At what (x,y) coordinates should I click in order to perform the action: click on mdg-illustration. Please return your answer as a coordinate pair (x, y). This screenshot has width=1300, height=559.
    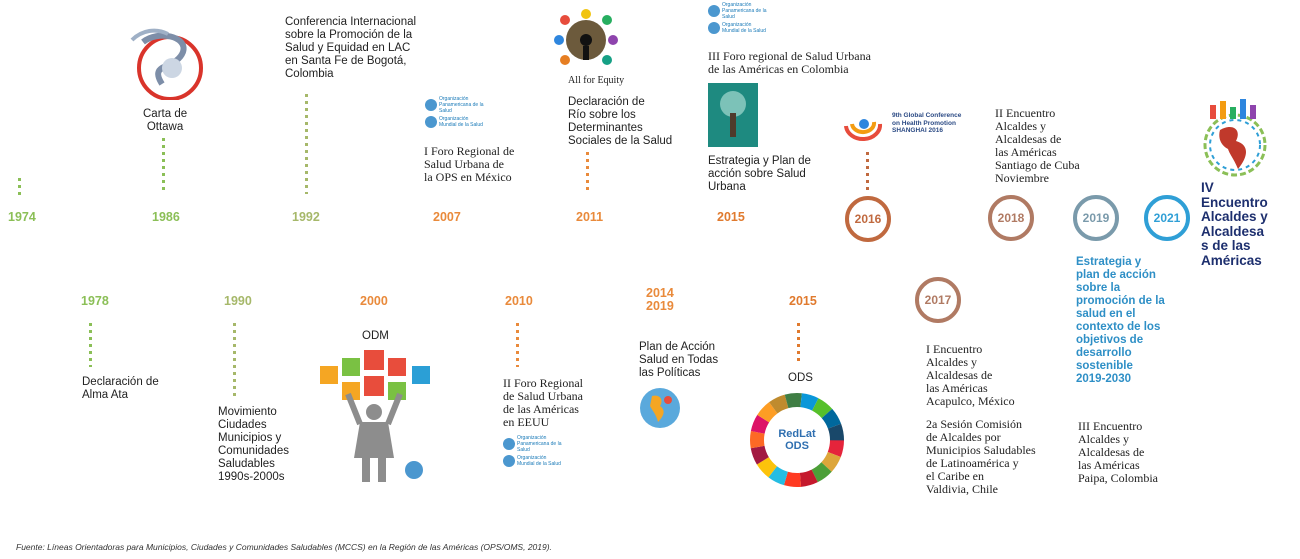
    Looking at the image, I should click on (376, 416).